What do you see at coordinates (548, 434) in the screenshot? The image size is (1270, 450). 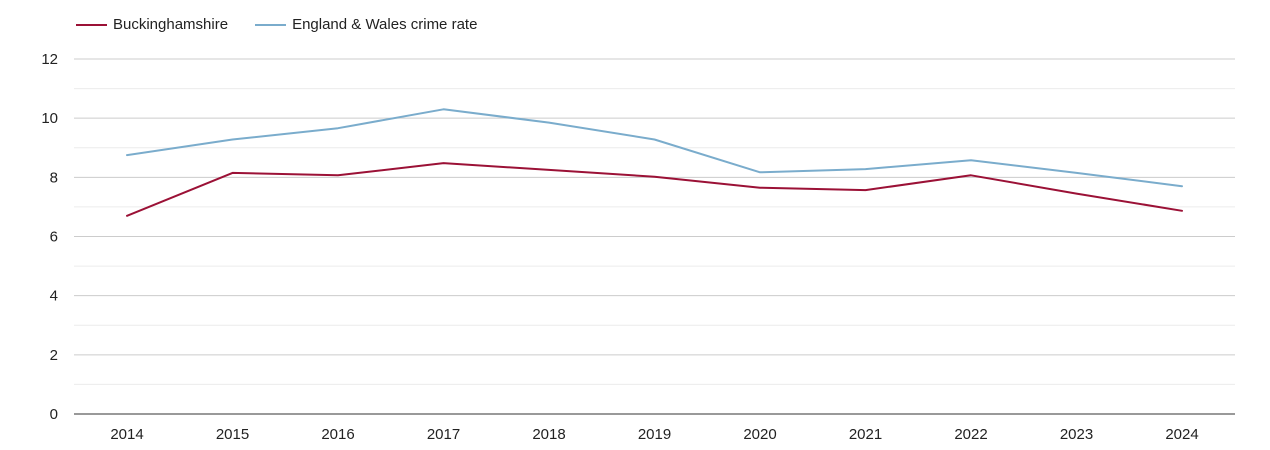 I see `x-tick-label: 2018` at bounding box center [548, 434].